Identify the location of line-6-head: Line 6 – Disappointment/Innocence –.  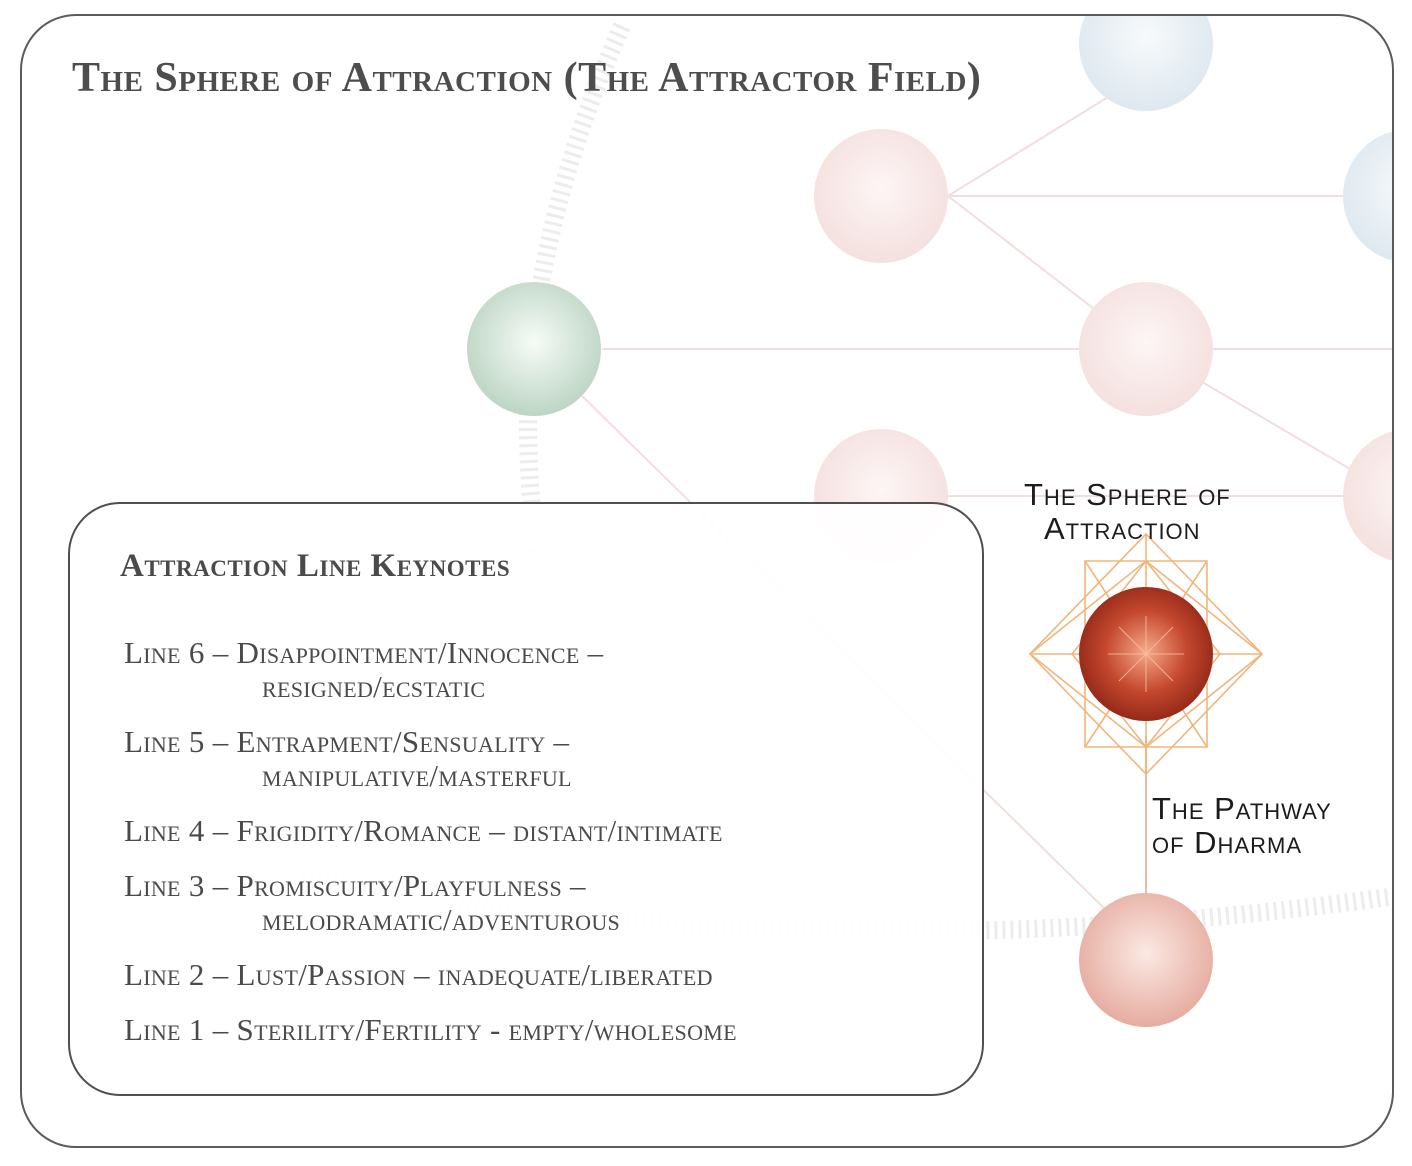
(364, 652).